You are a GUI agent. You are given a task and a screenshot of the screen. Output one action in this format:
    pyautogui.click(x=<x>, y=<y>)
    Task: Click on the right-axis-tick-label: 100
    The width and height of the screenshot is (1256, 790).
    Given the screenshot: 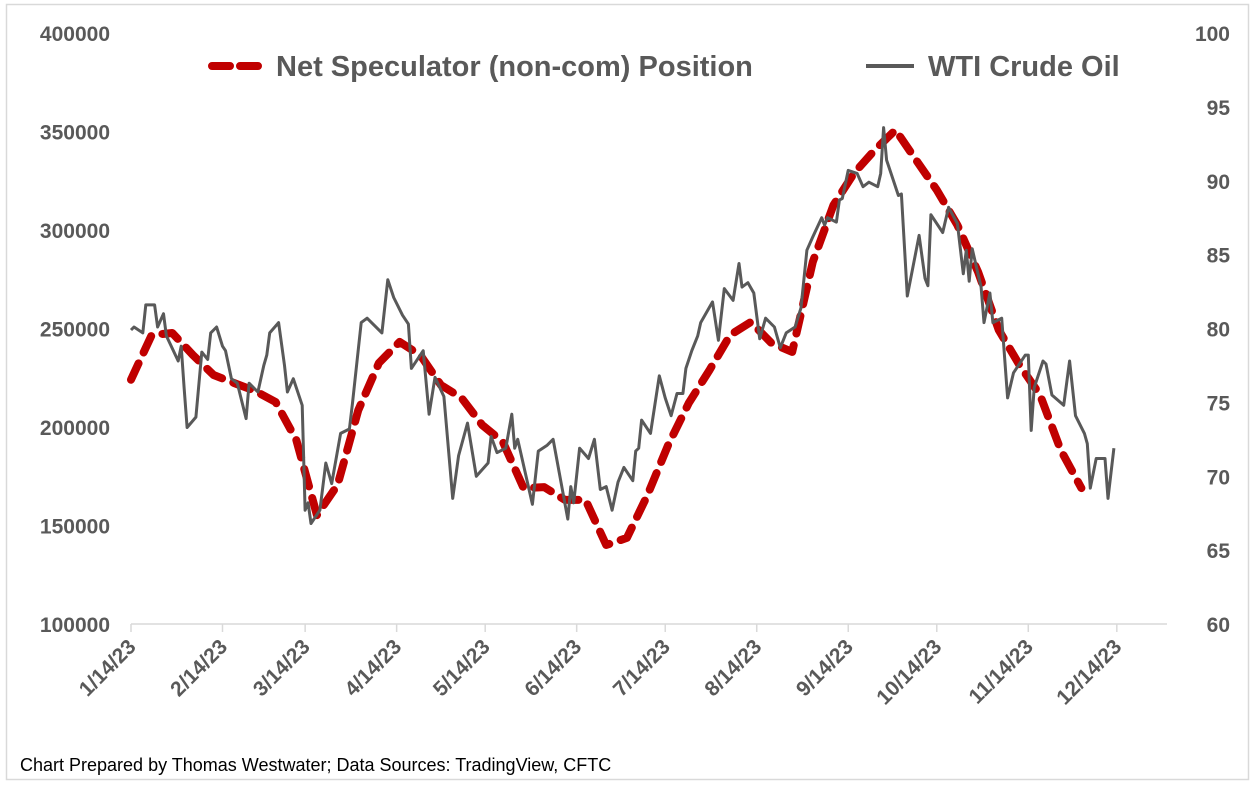 What is the action you would take?
    pyautogui.click(x=1212, y=34)
    